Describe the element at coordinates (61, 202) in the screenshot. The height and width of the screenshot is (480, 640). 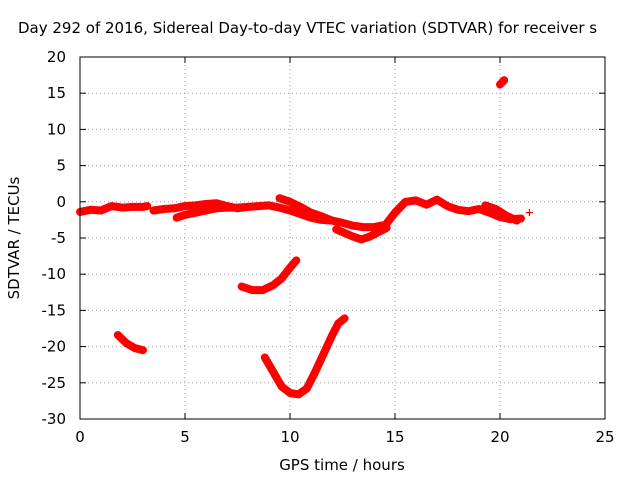
I see `y-tick-label: 0` at that location.